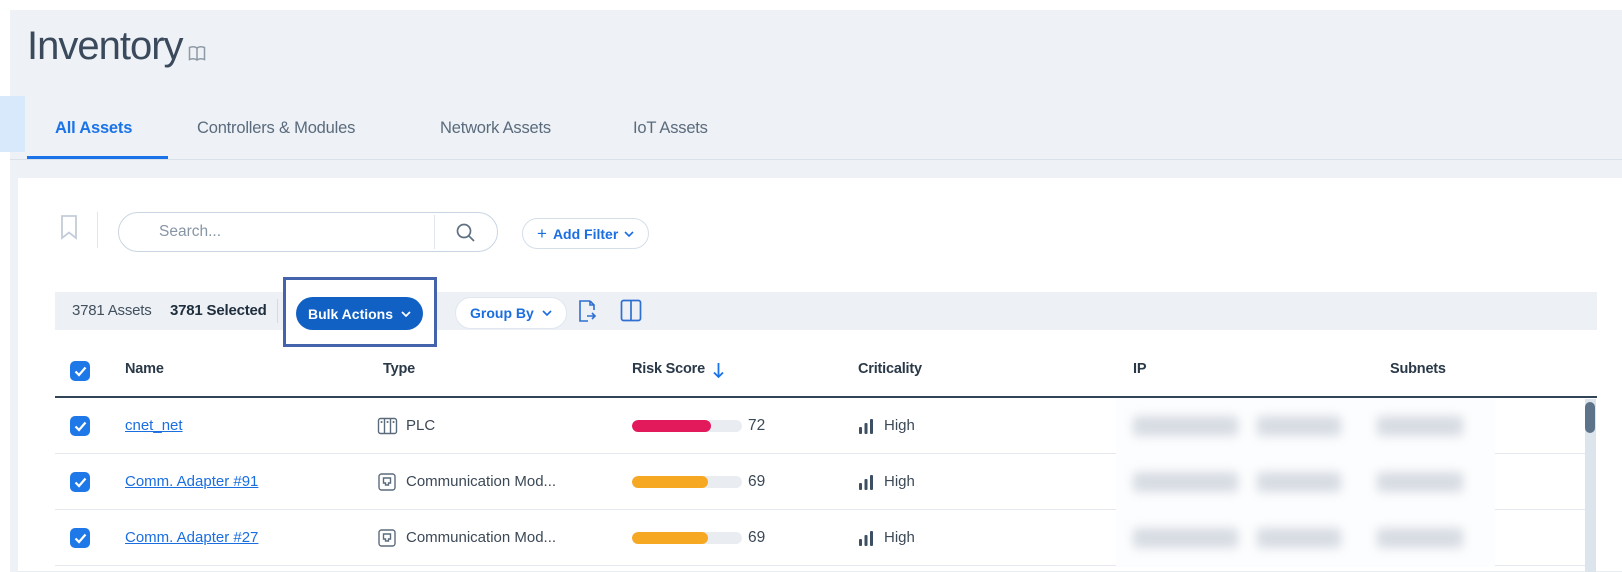  Describe the element at coordinates (154, 425) in the screenshot. I see `asset-name-link: cnet_net` at that location.